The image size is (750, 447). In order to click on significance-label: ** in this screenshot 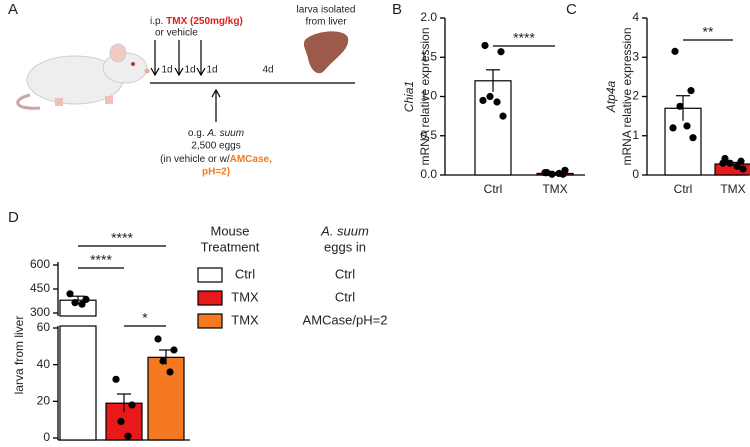, I will do `click(708, 32)`.